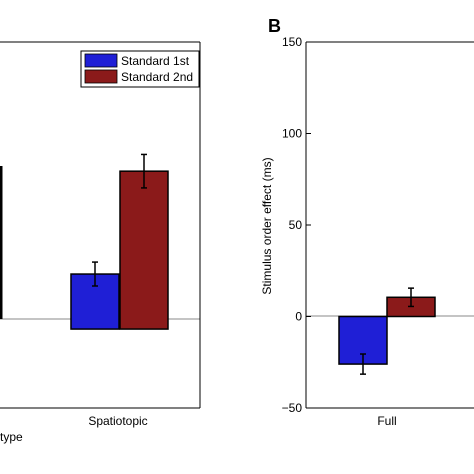  I want to click on panel-b-category-label: Full, so click(386, 421).